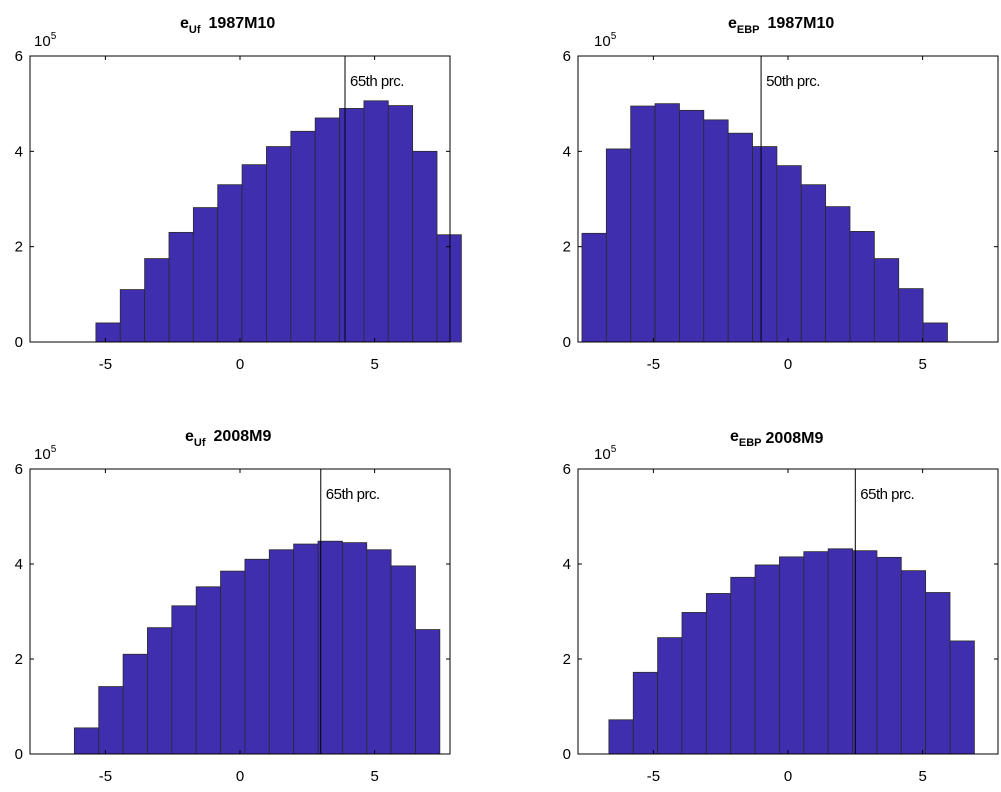  Describe the element at coordinates (781, 25) in the screenshot. I see `panel-title: eEBP 1987M10` at that location.